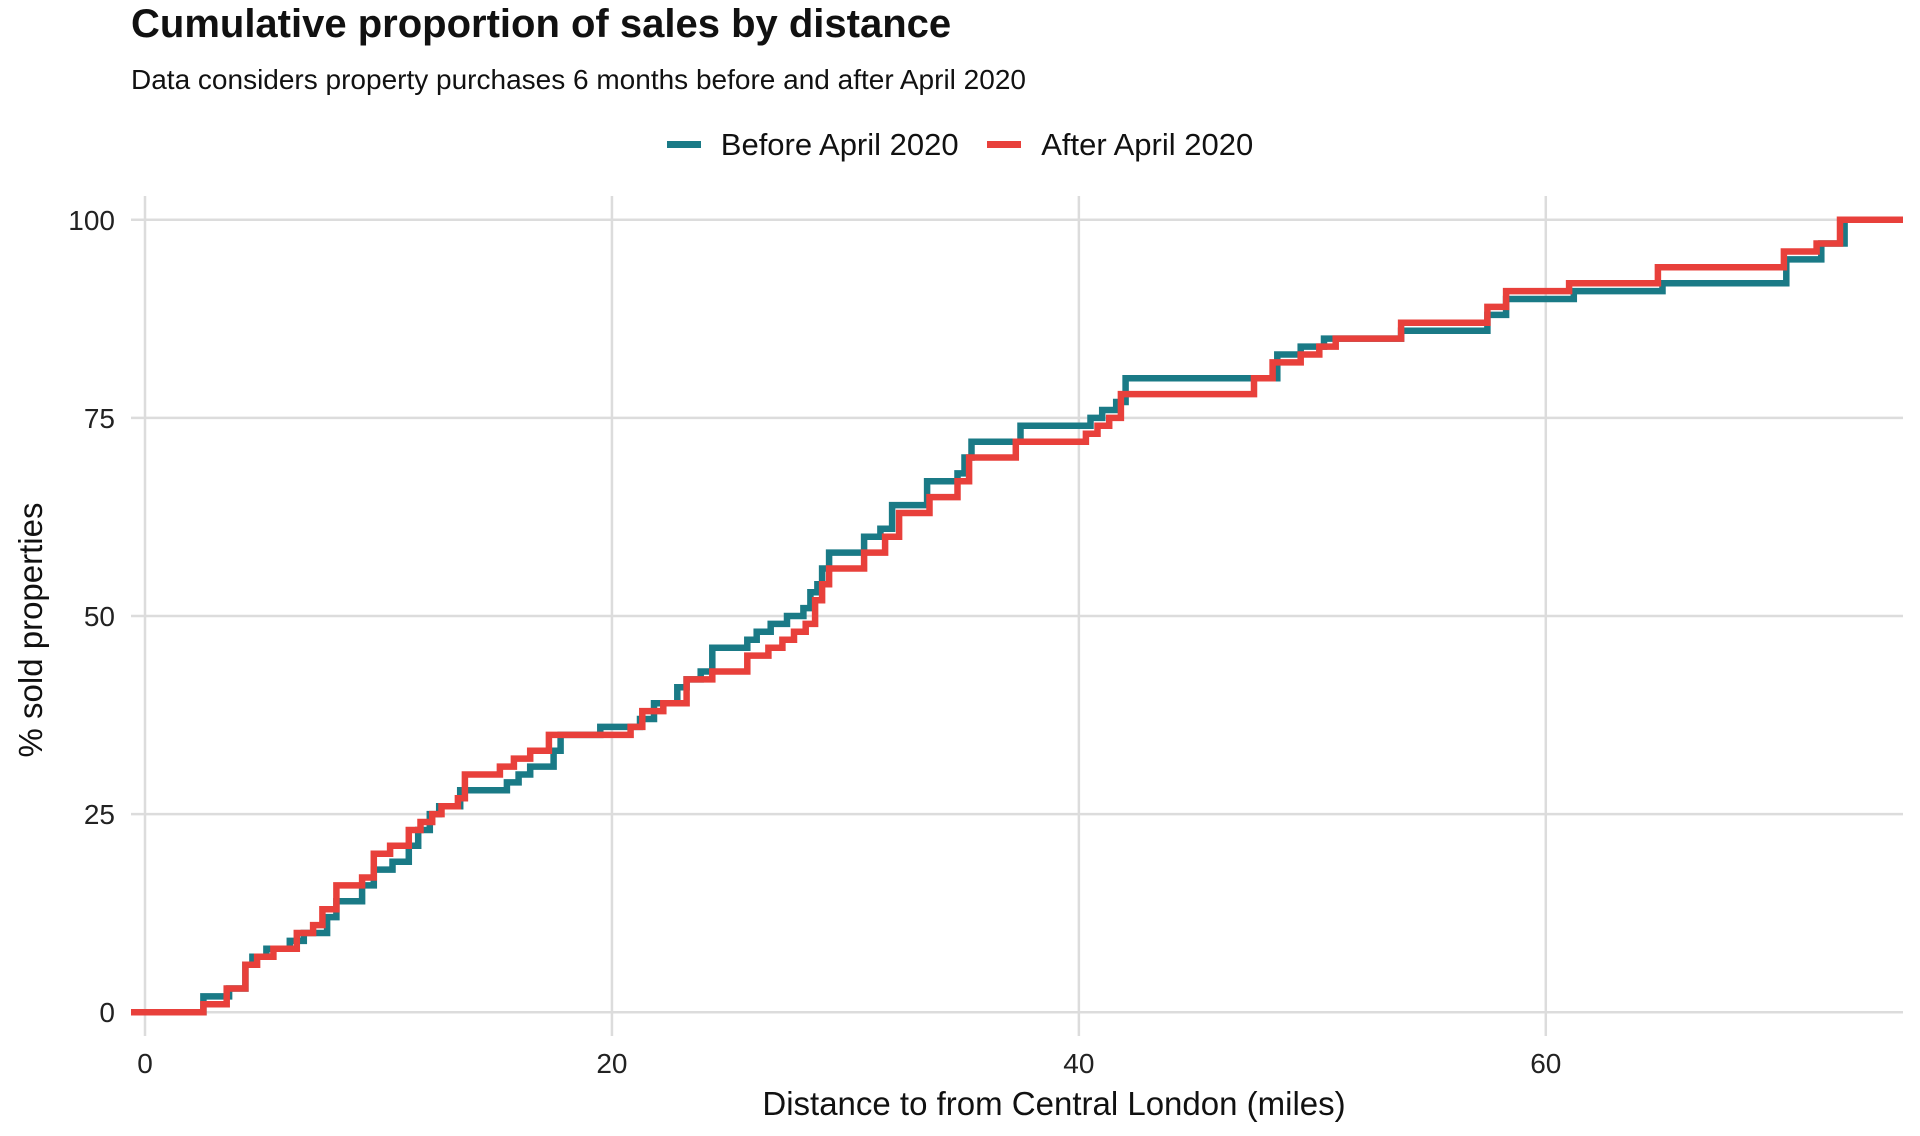 This screenshot has height=1136, width=1920. I want to click on y-tick-label: 100, so click(91, 220).